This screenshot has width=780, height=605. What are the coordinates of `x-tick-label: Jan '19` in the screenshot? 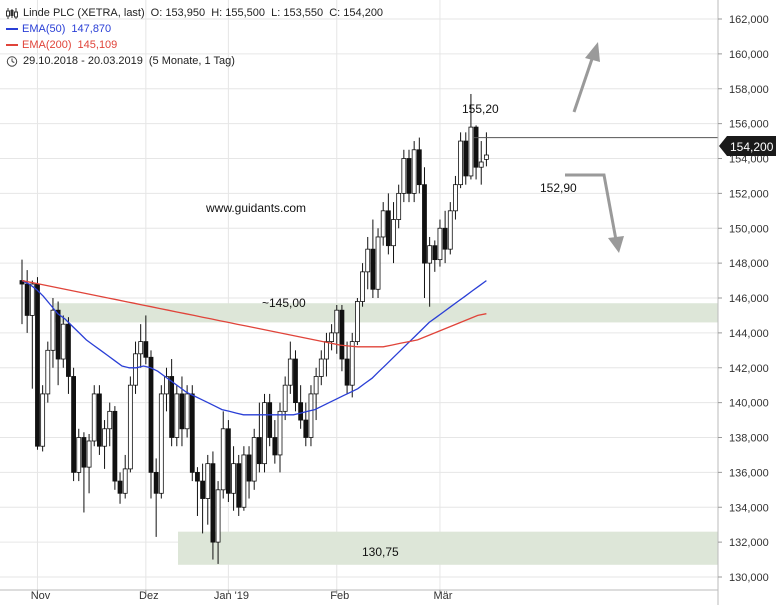 It's located at (231, 596).